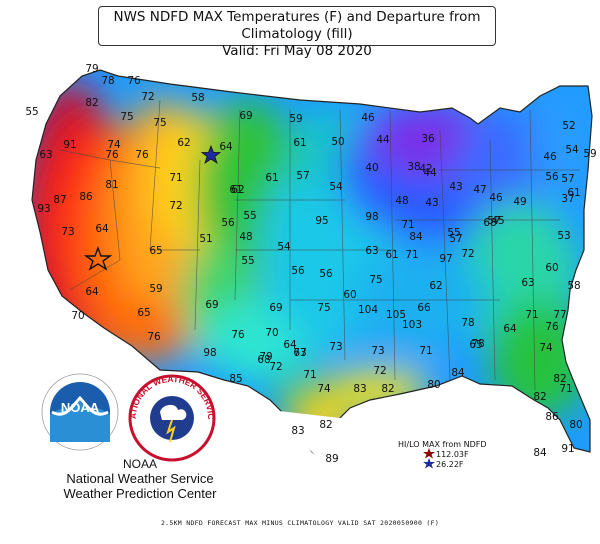  What do you see at coordinates (368, 310) in the screenshot?
I see `station-value: 104` at bounding box center [368, 310].